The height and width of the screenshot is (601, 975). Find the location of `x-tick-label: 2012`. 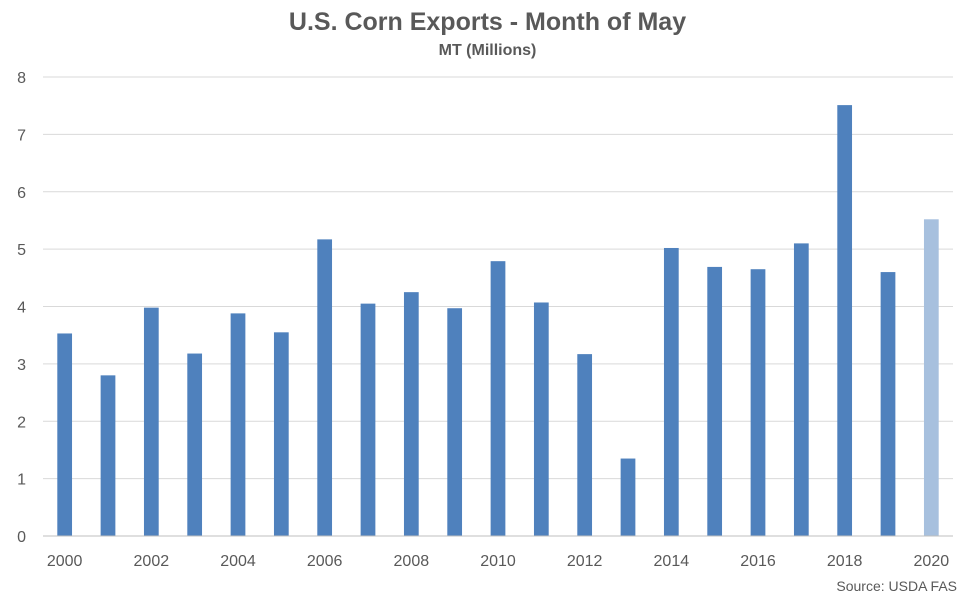

x-tick-label: 2012 is located at coordinates (585, 561).